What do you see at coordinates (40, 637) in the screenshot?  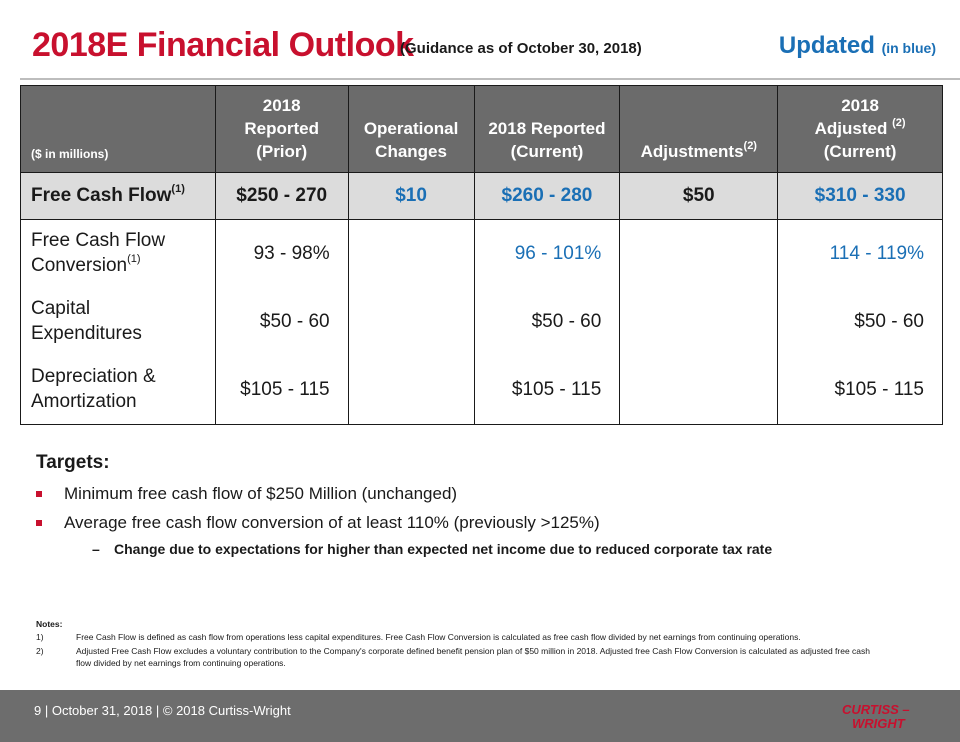 I see `note-number: 1)` at bounding box center [40, 637].